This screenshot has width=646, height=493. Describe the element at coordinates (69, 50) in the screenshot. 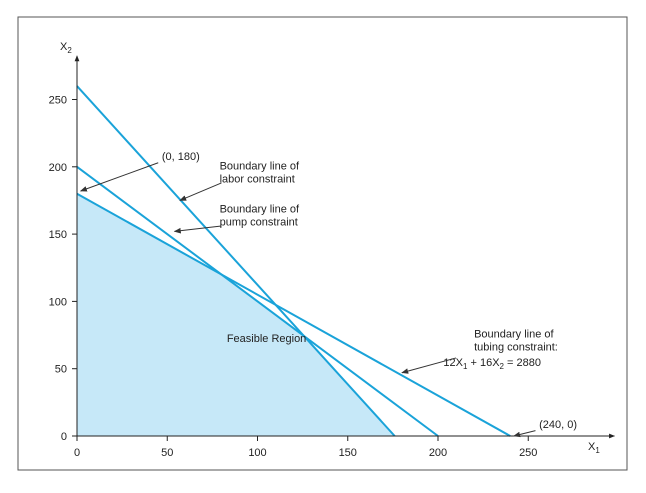

I see `y-axis-subscript: 2` at that location.